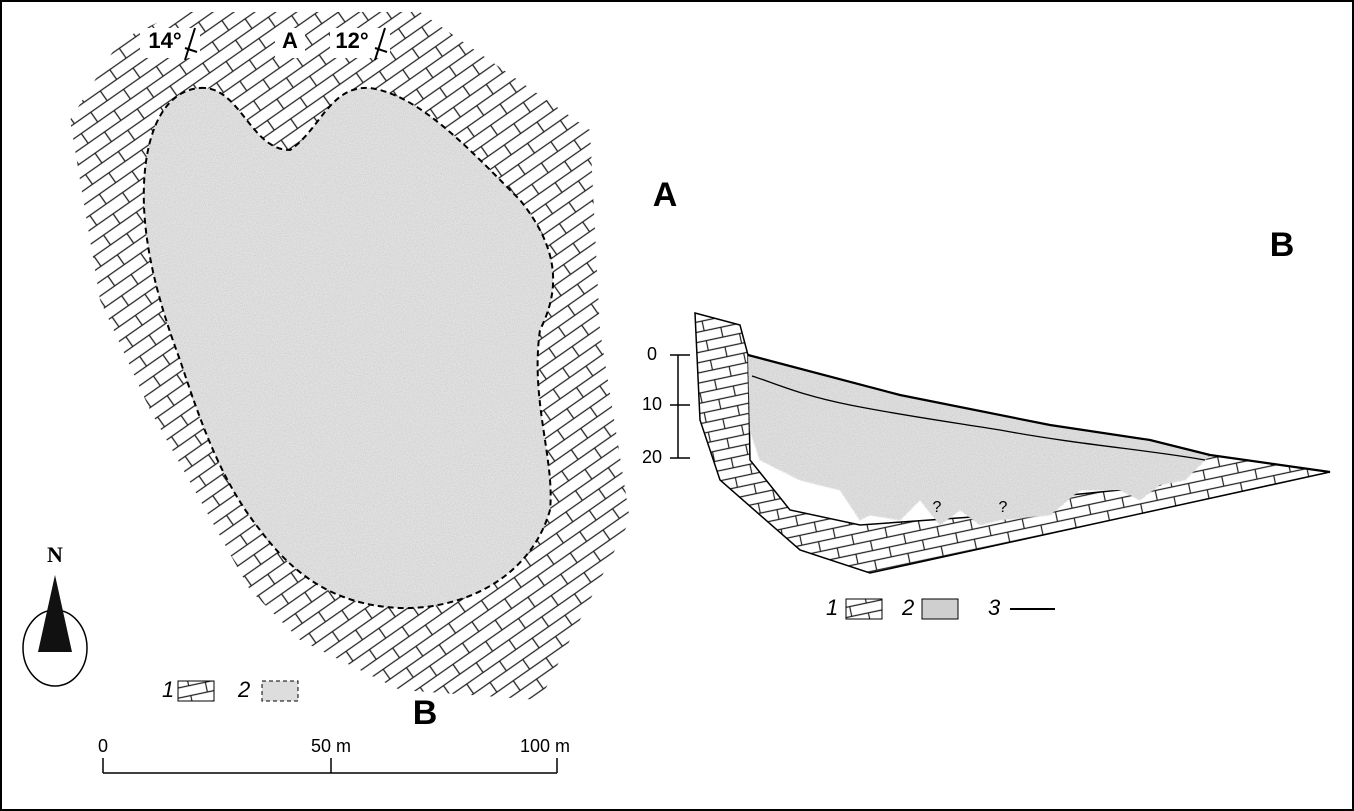  What do you see at coordinates (665, 195) in the screenshot?
I see `panel-label: A` at bounding box center [665, 195].